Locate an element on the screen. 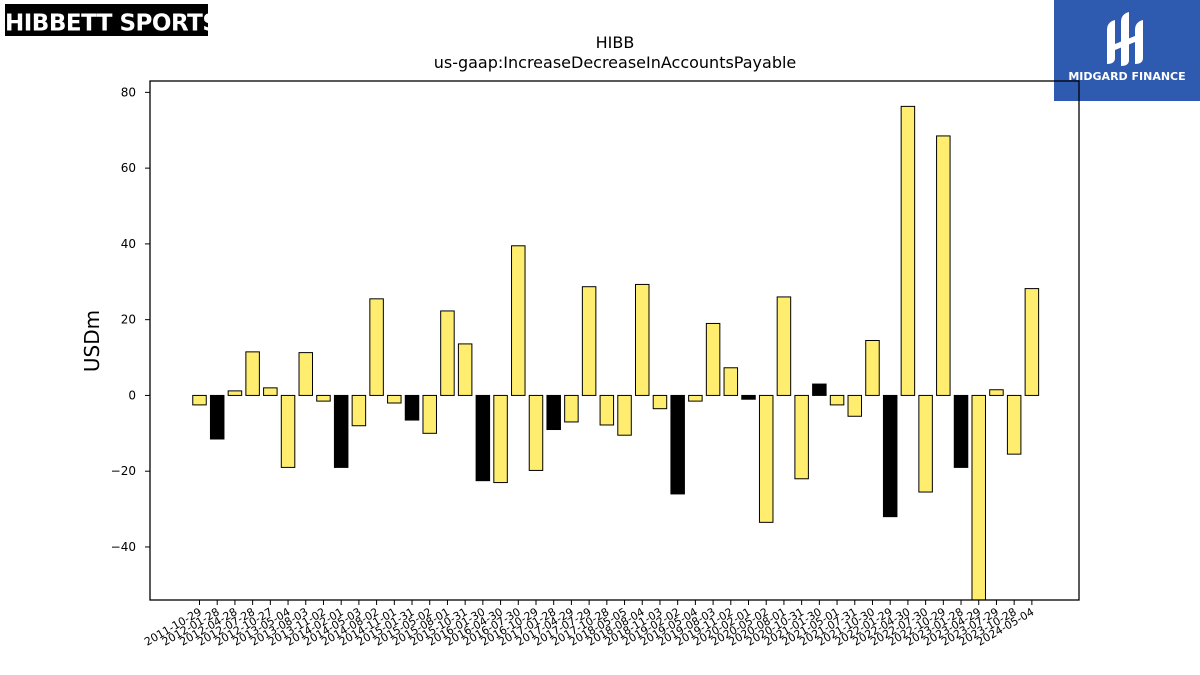  y-tick-label: 0 is located at coordinates (132, 395).